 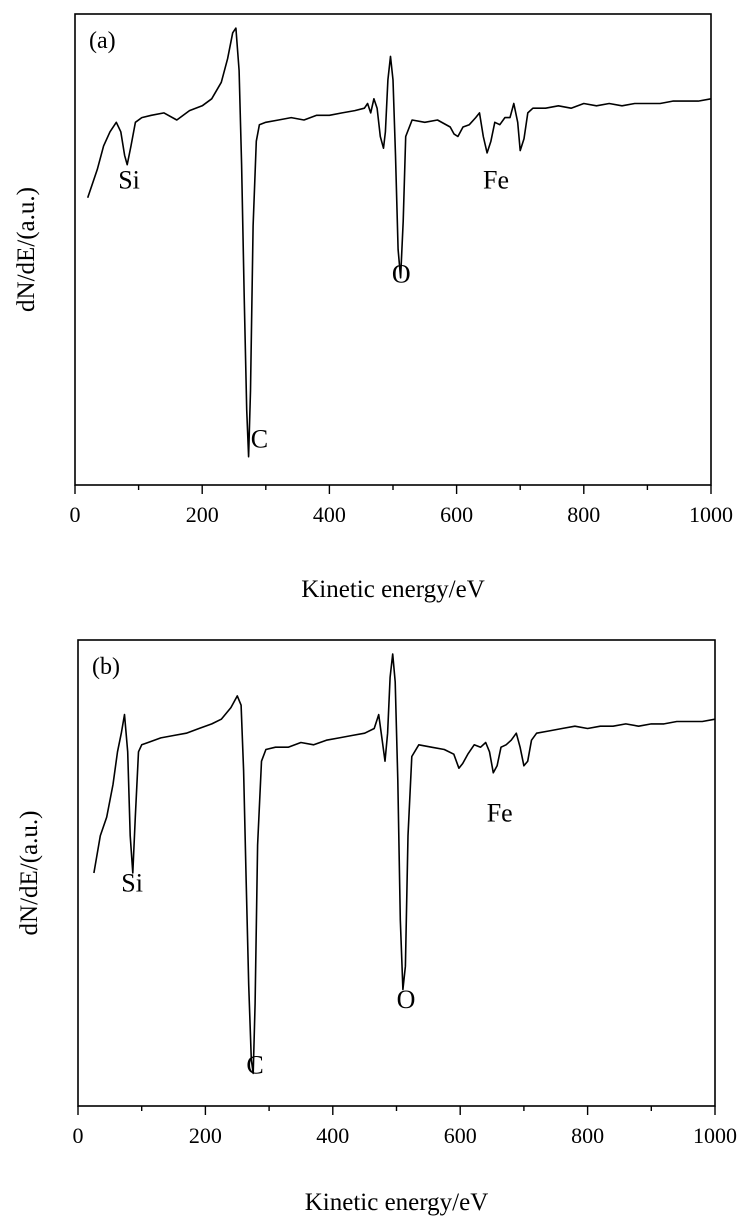 I want to click on panel-label: (b), so click(x=106, y=667).